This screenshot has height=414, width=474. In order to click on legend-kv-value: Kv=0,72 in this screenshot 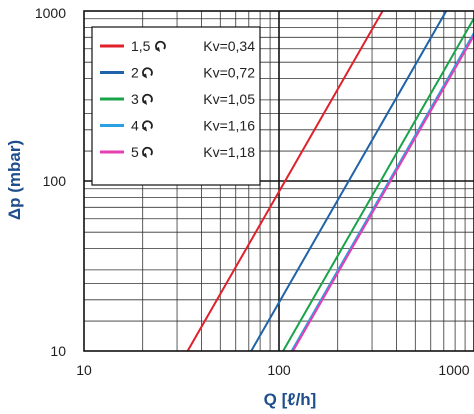, I will do `click(229, 73)`.